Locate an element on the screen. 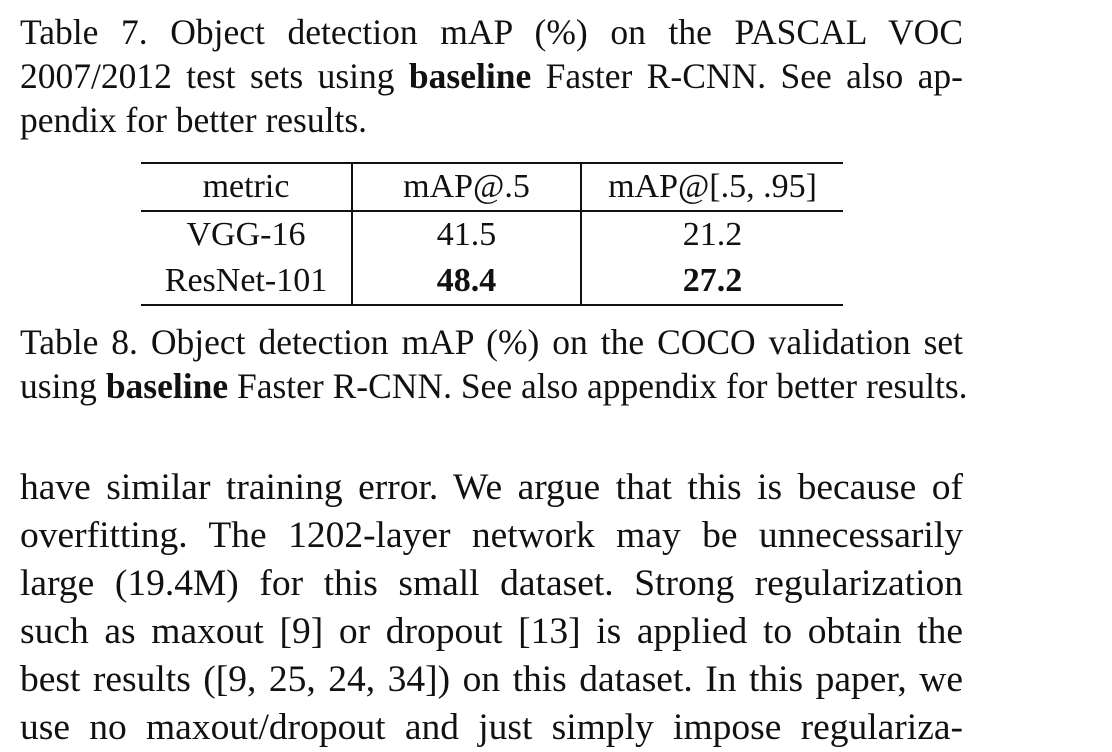 The height and width of the screenshot is (752, 1112). row-label: VGG-16 is located at coordinates (247, 234).